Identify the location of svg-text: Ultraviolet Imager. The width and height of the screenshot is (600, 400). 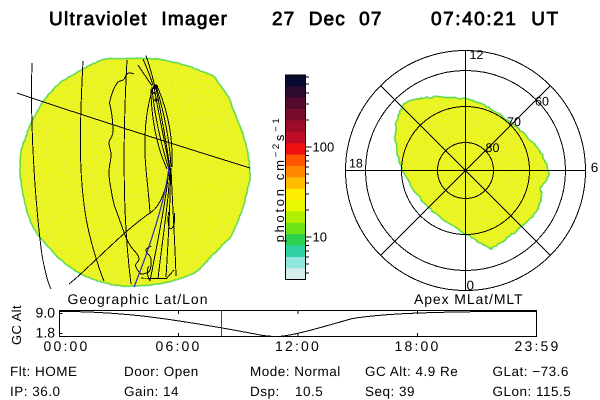
(138, 19).